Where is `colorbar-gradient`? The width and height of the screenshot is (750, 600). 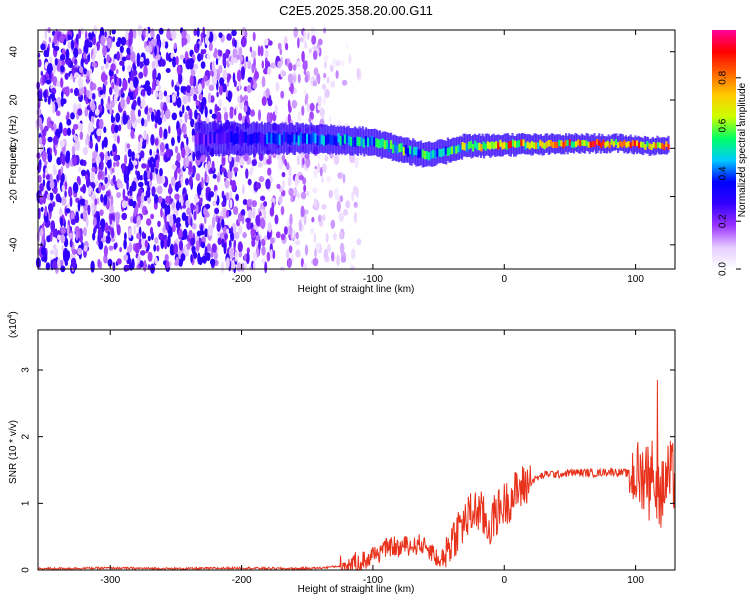
colorbar-gradient is located at coordinates (724, 149).